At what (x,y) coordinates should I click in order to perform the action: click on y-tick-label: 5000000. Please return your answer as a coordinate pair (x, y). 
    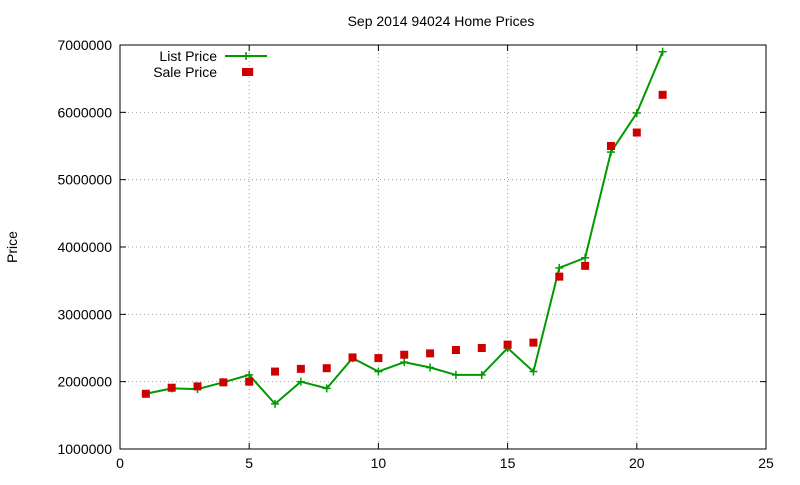
    Looking at the image, I should click on (84, 180).